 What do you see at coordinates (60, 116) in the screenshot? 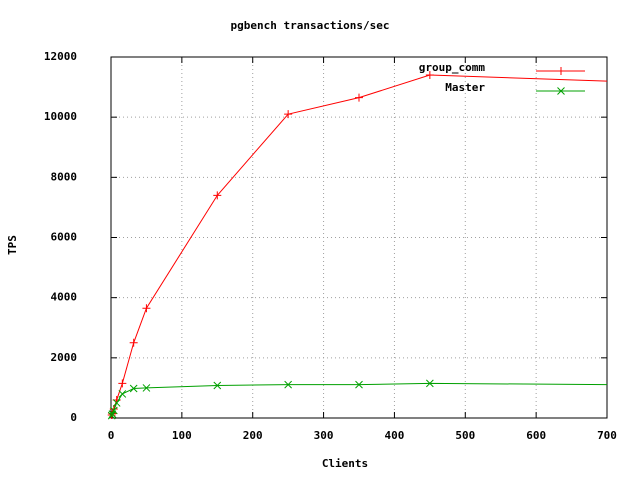
I see `y-tick-label: 10000` at bounding box center [60, 116].